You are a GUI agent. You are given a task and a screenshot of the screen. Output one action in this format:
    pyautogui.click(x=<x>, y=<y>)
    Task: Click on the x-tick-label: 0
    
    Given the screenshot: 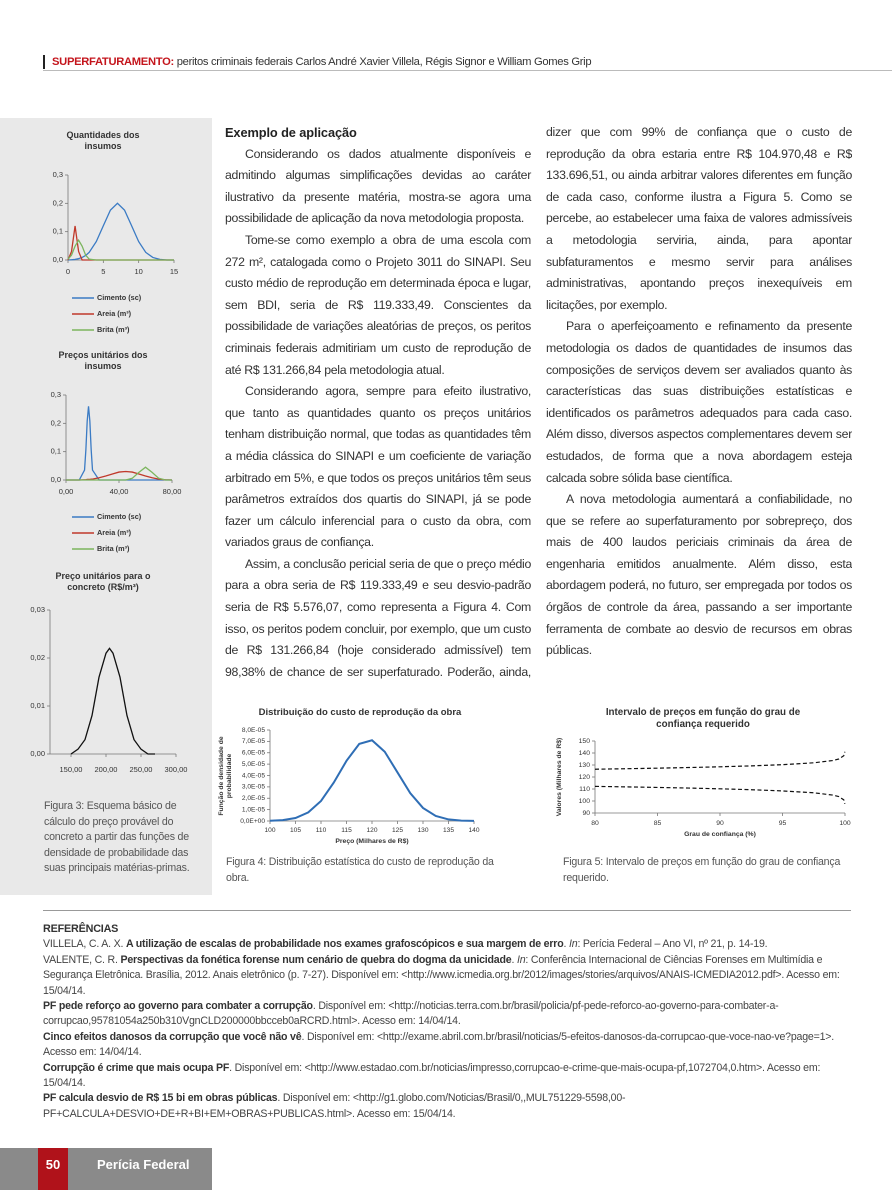 What is the action you would take?
    pyautogui.click(x=68, y=271)
    